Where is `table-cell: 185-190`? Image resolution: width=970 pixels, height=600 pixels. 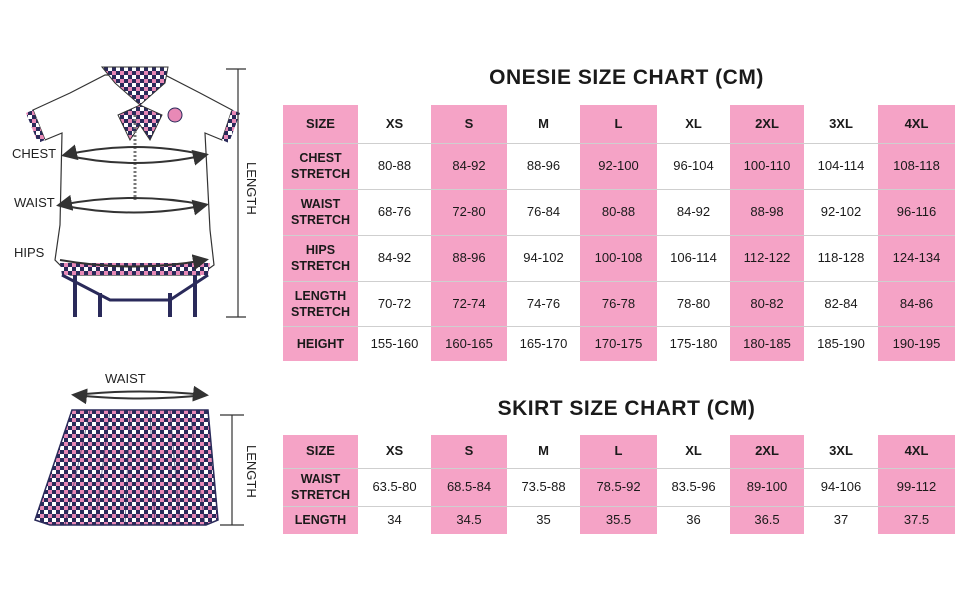
table-cell: 185-190 is located at coordinates (841, 343).